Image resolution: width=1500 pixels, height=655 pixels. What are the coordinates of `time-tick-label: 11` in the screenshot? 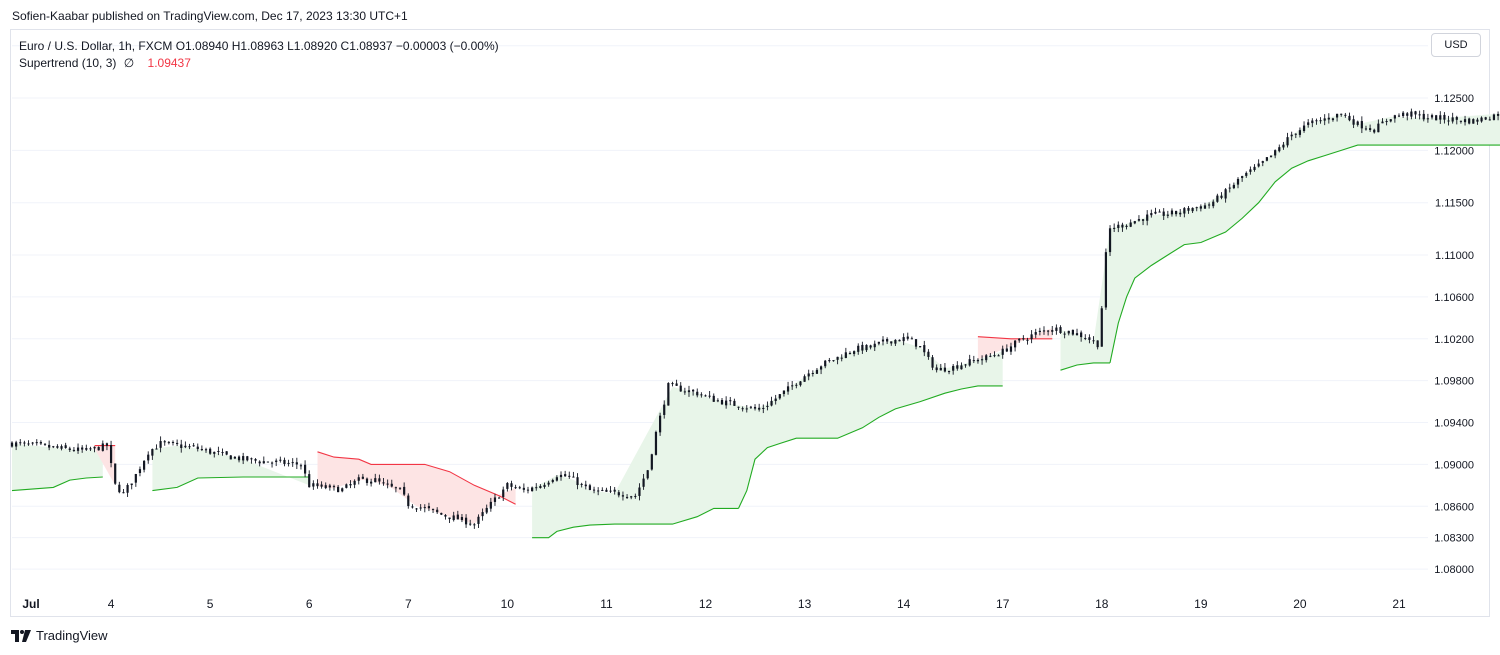 It's located at (606, 604).